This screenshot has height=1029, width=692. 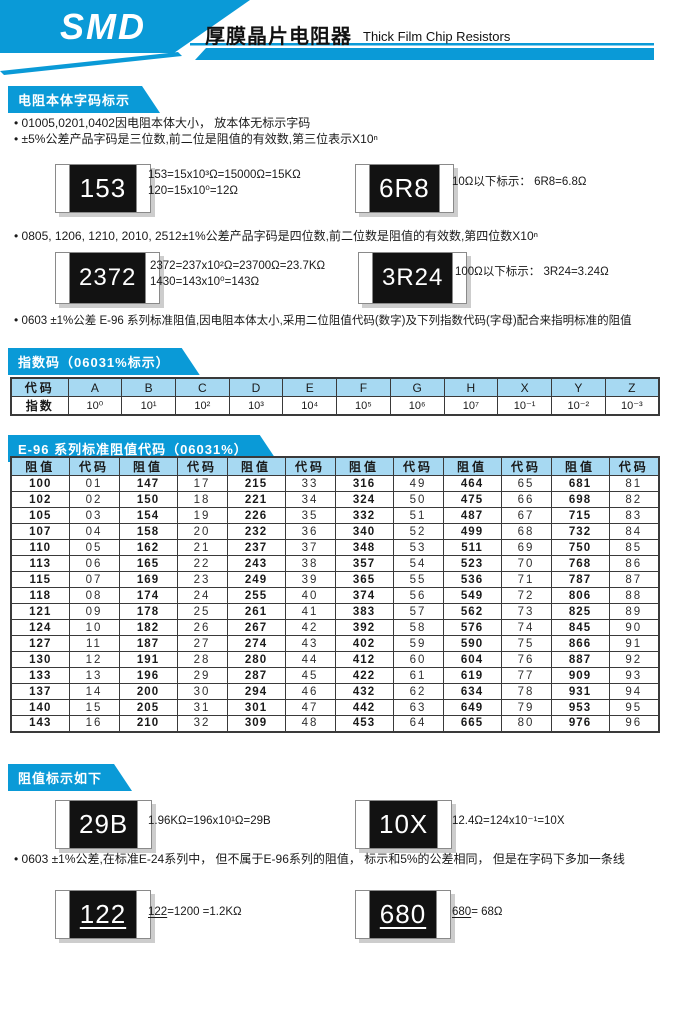 What do you see at coordinates (472, 563) in the screenshot?
I see `e96-value-cell: 523` at bounding box center [472, 563].